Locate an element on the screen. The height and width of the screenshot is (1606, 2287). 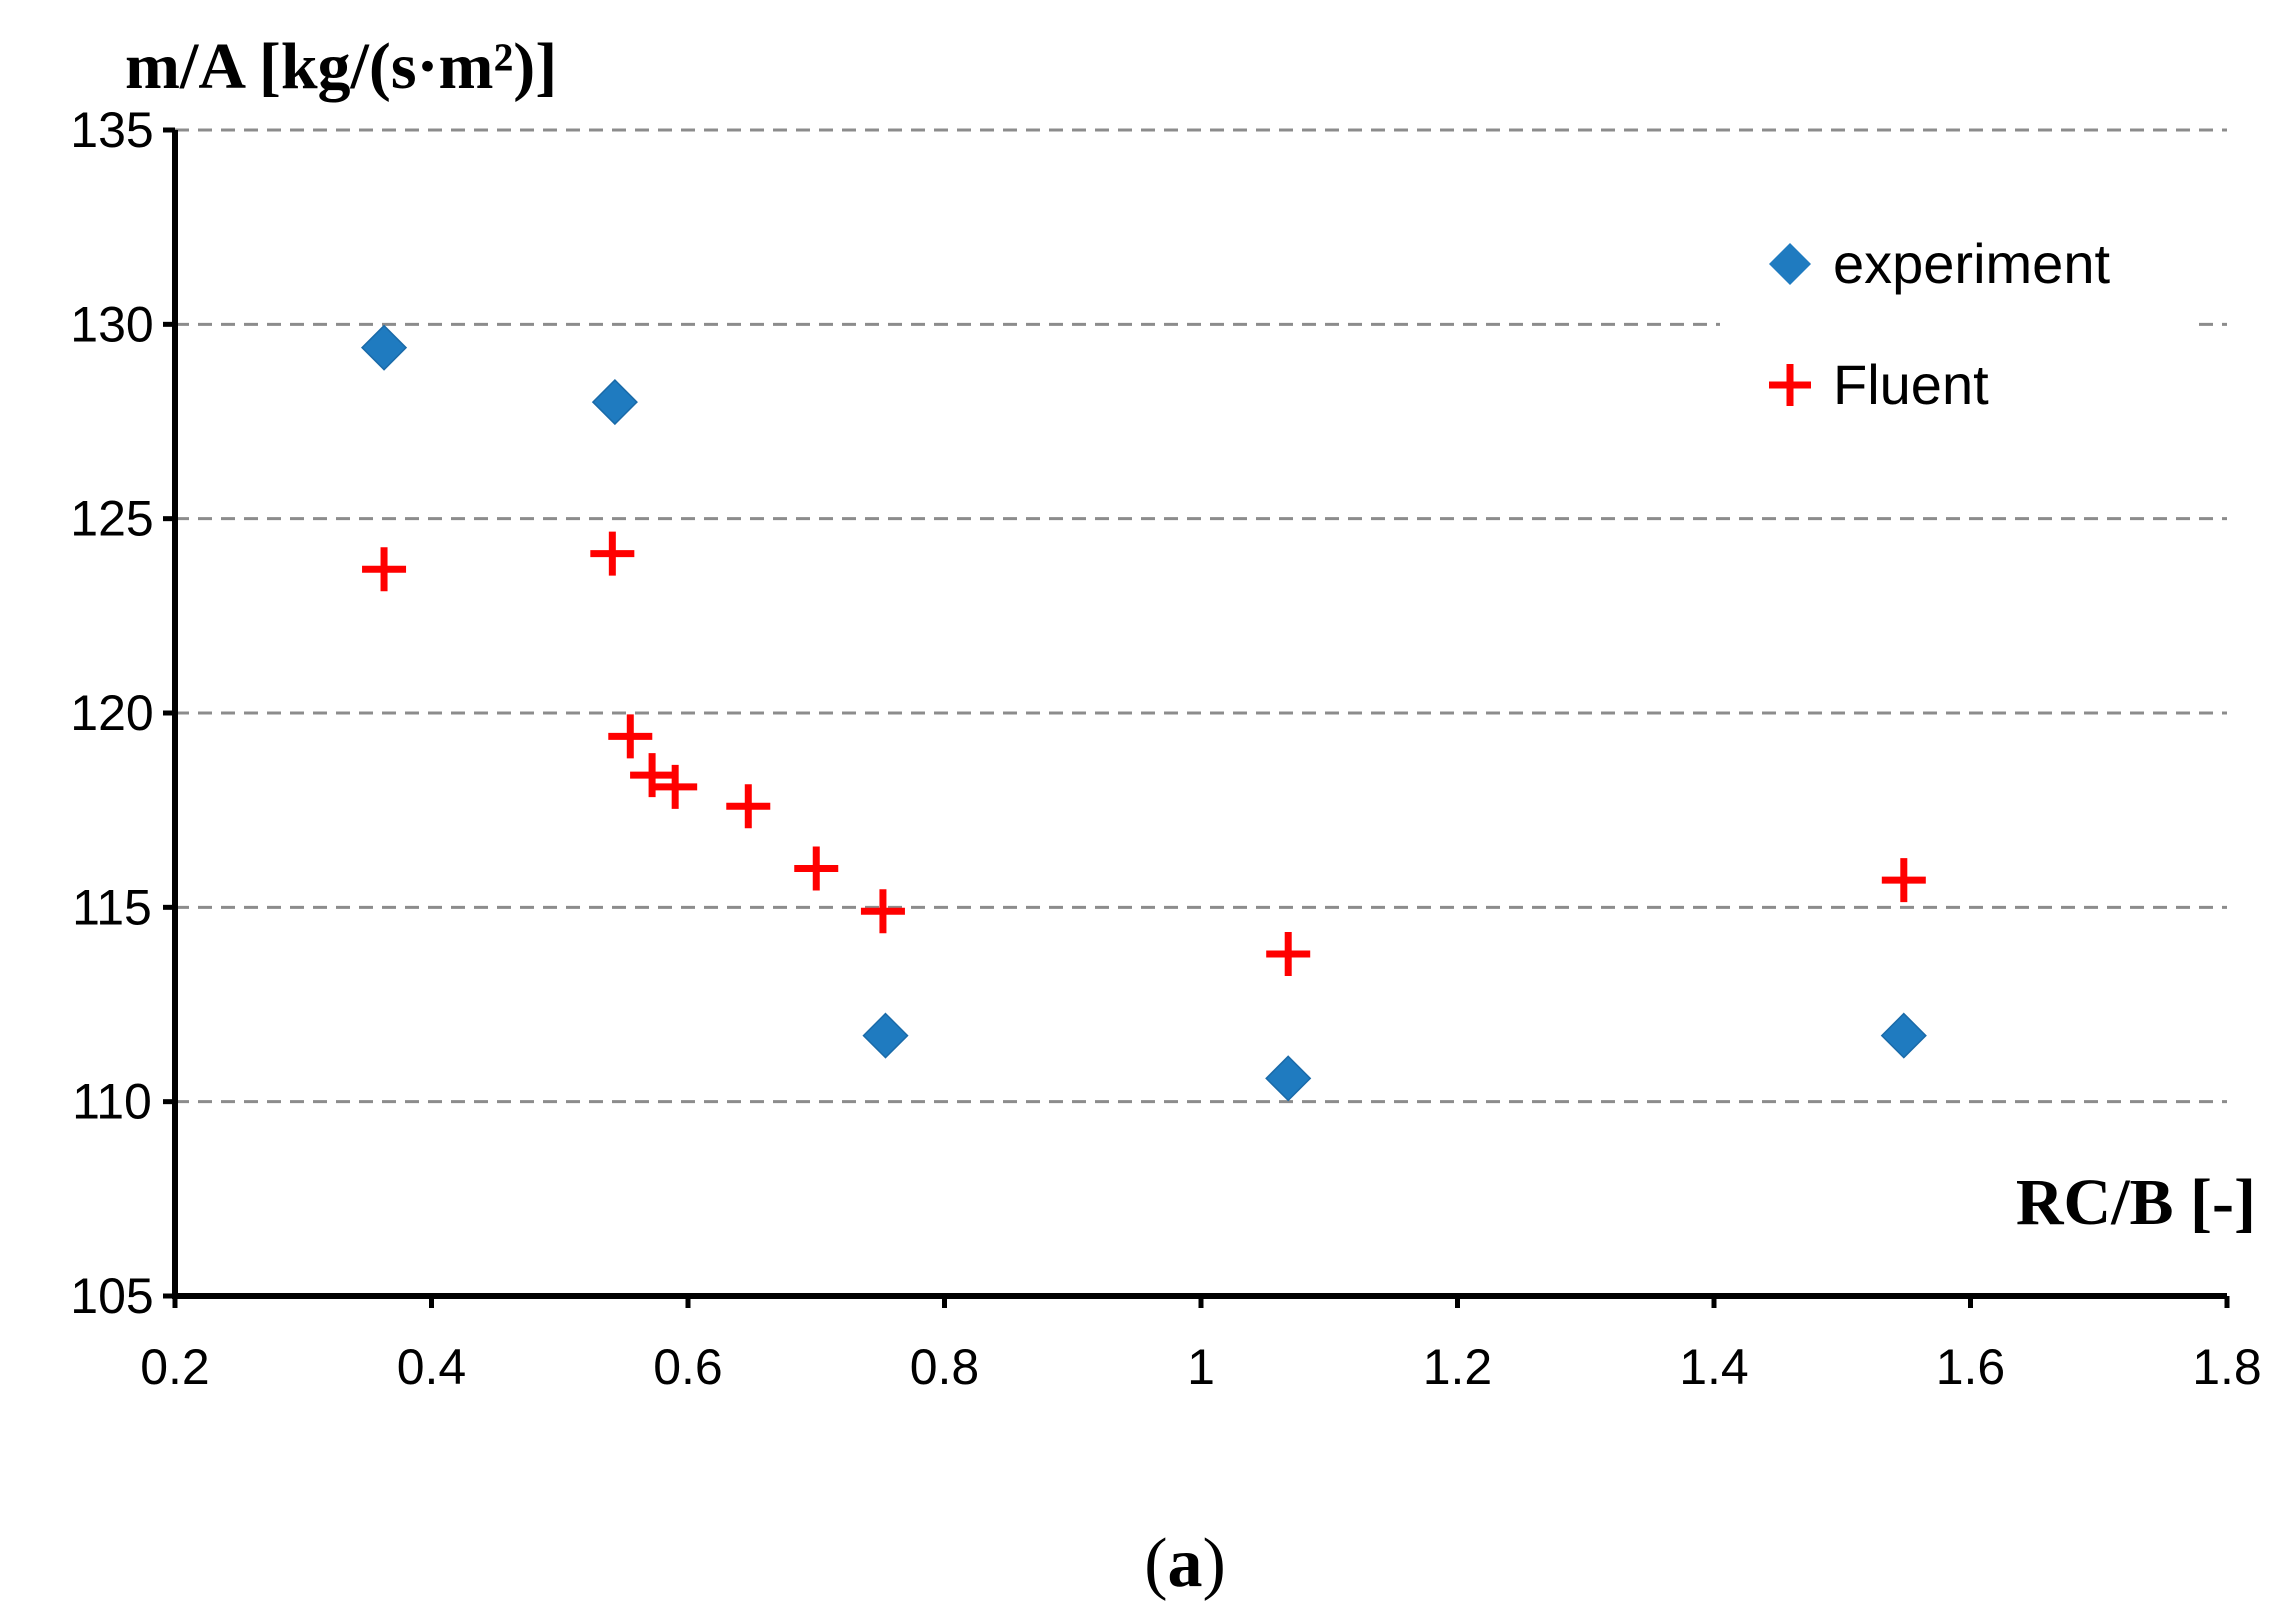
legend-fluent-plus-icon is located at coordinates (1790, 385).